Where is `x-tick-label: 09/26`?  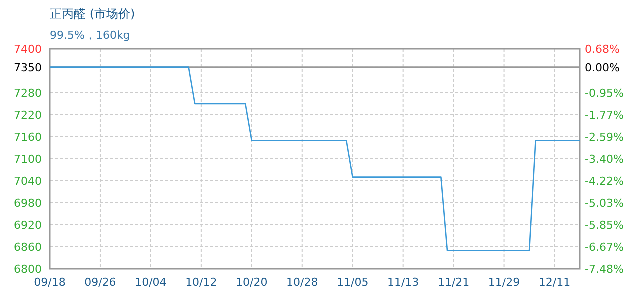
x-tick-label: 09/26 is located at coordinates (100, 282).